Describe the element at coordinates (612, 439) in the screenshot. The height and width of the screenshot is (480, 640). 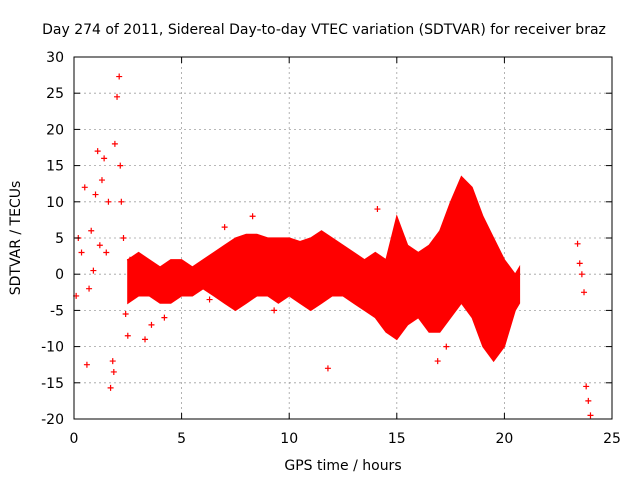
I see `x-tick-label: 25` at that location.